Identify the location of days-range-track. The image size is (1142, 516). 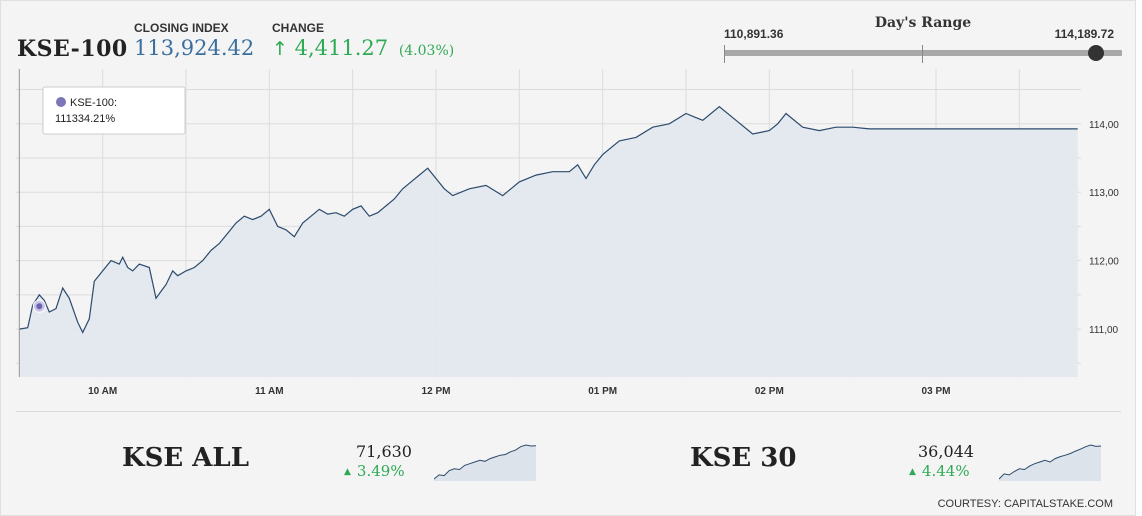
(923, 53).